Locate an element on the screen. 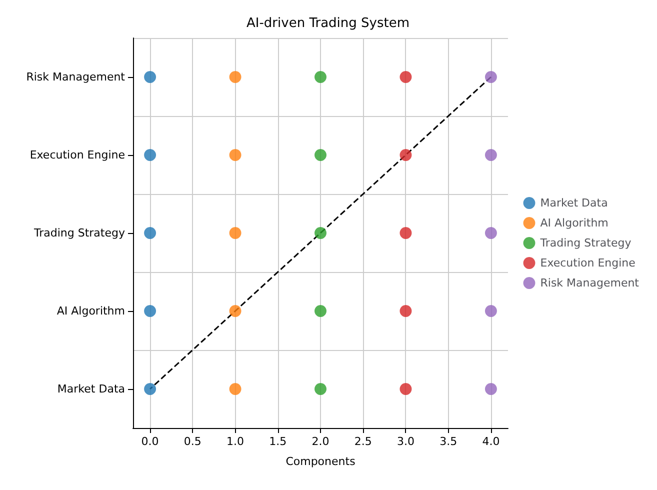  x-tick-label: 3.5 is located at coordinates (449, 441).